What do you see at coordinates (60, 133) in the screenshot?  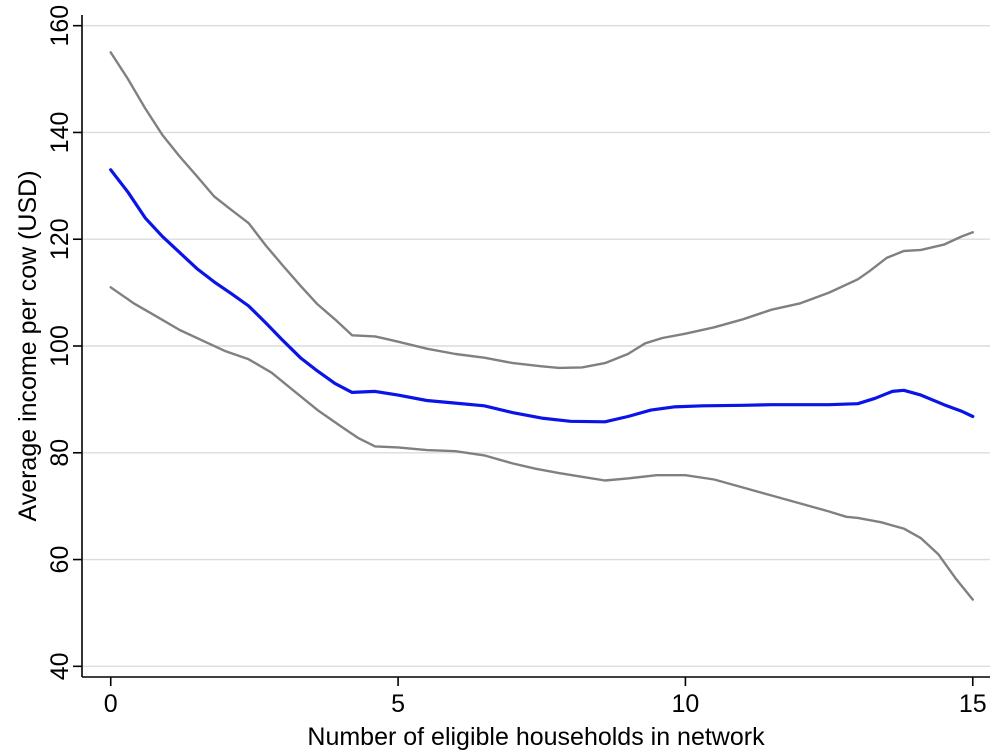 I see `y-tick-label-140: 140` at bounding box center [60, 133].